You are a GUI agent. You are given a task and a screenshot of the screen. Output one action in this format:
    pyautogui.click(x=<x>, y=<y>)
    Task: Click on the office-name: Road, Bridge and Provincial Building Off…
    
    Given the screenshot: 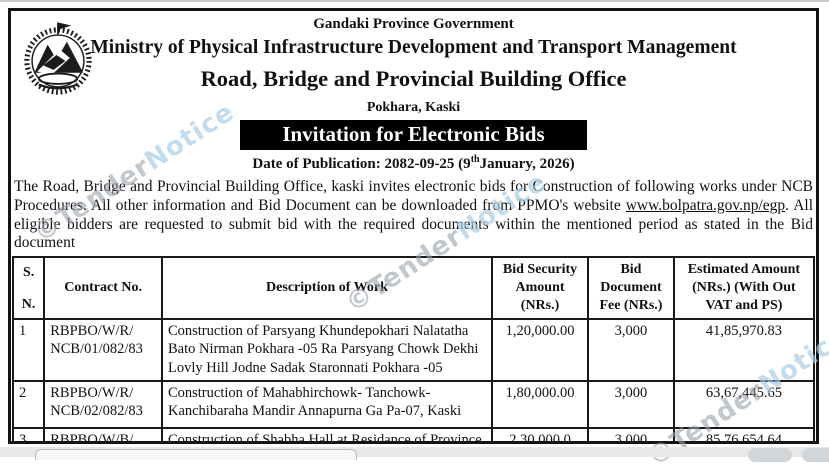 What is the action you would take?
    pyautogui.click(x=413, y=78)
    